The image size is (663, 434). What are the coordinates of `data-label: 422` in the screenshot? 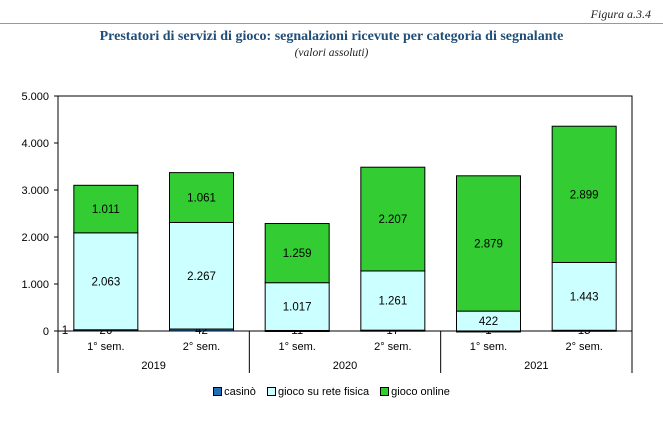 It's located at (488, 322).